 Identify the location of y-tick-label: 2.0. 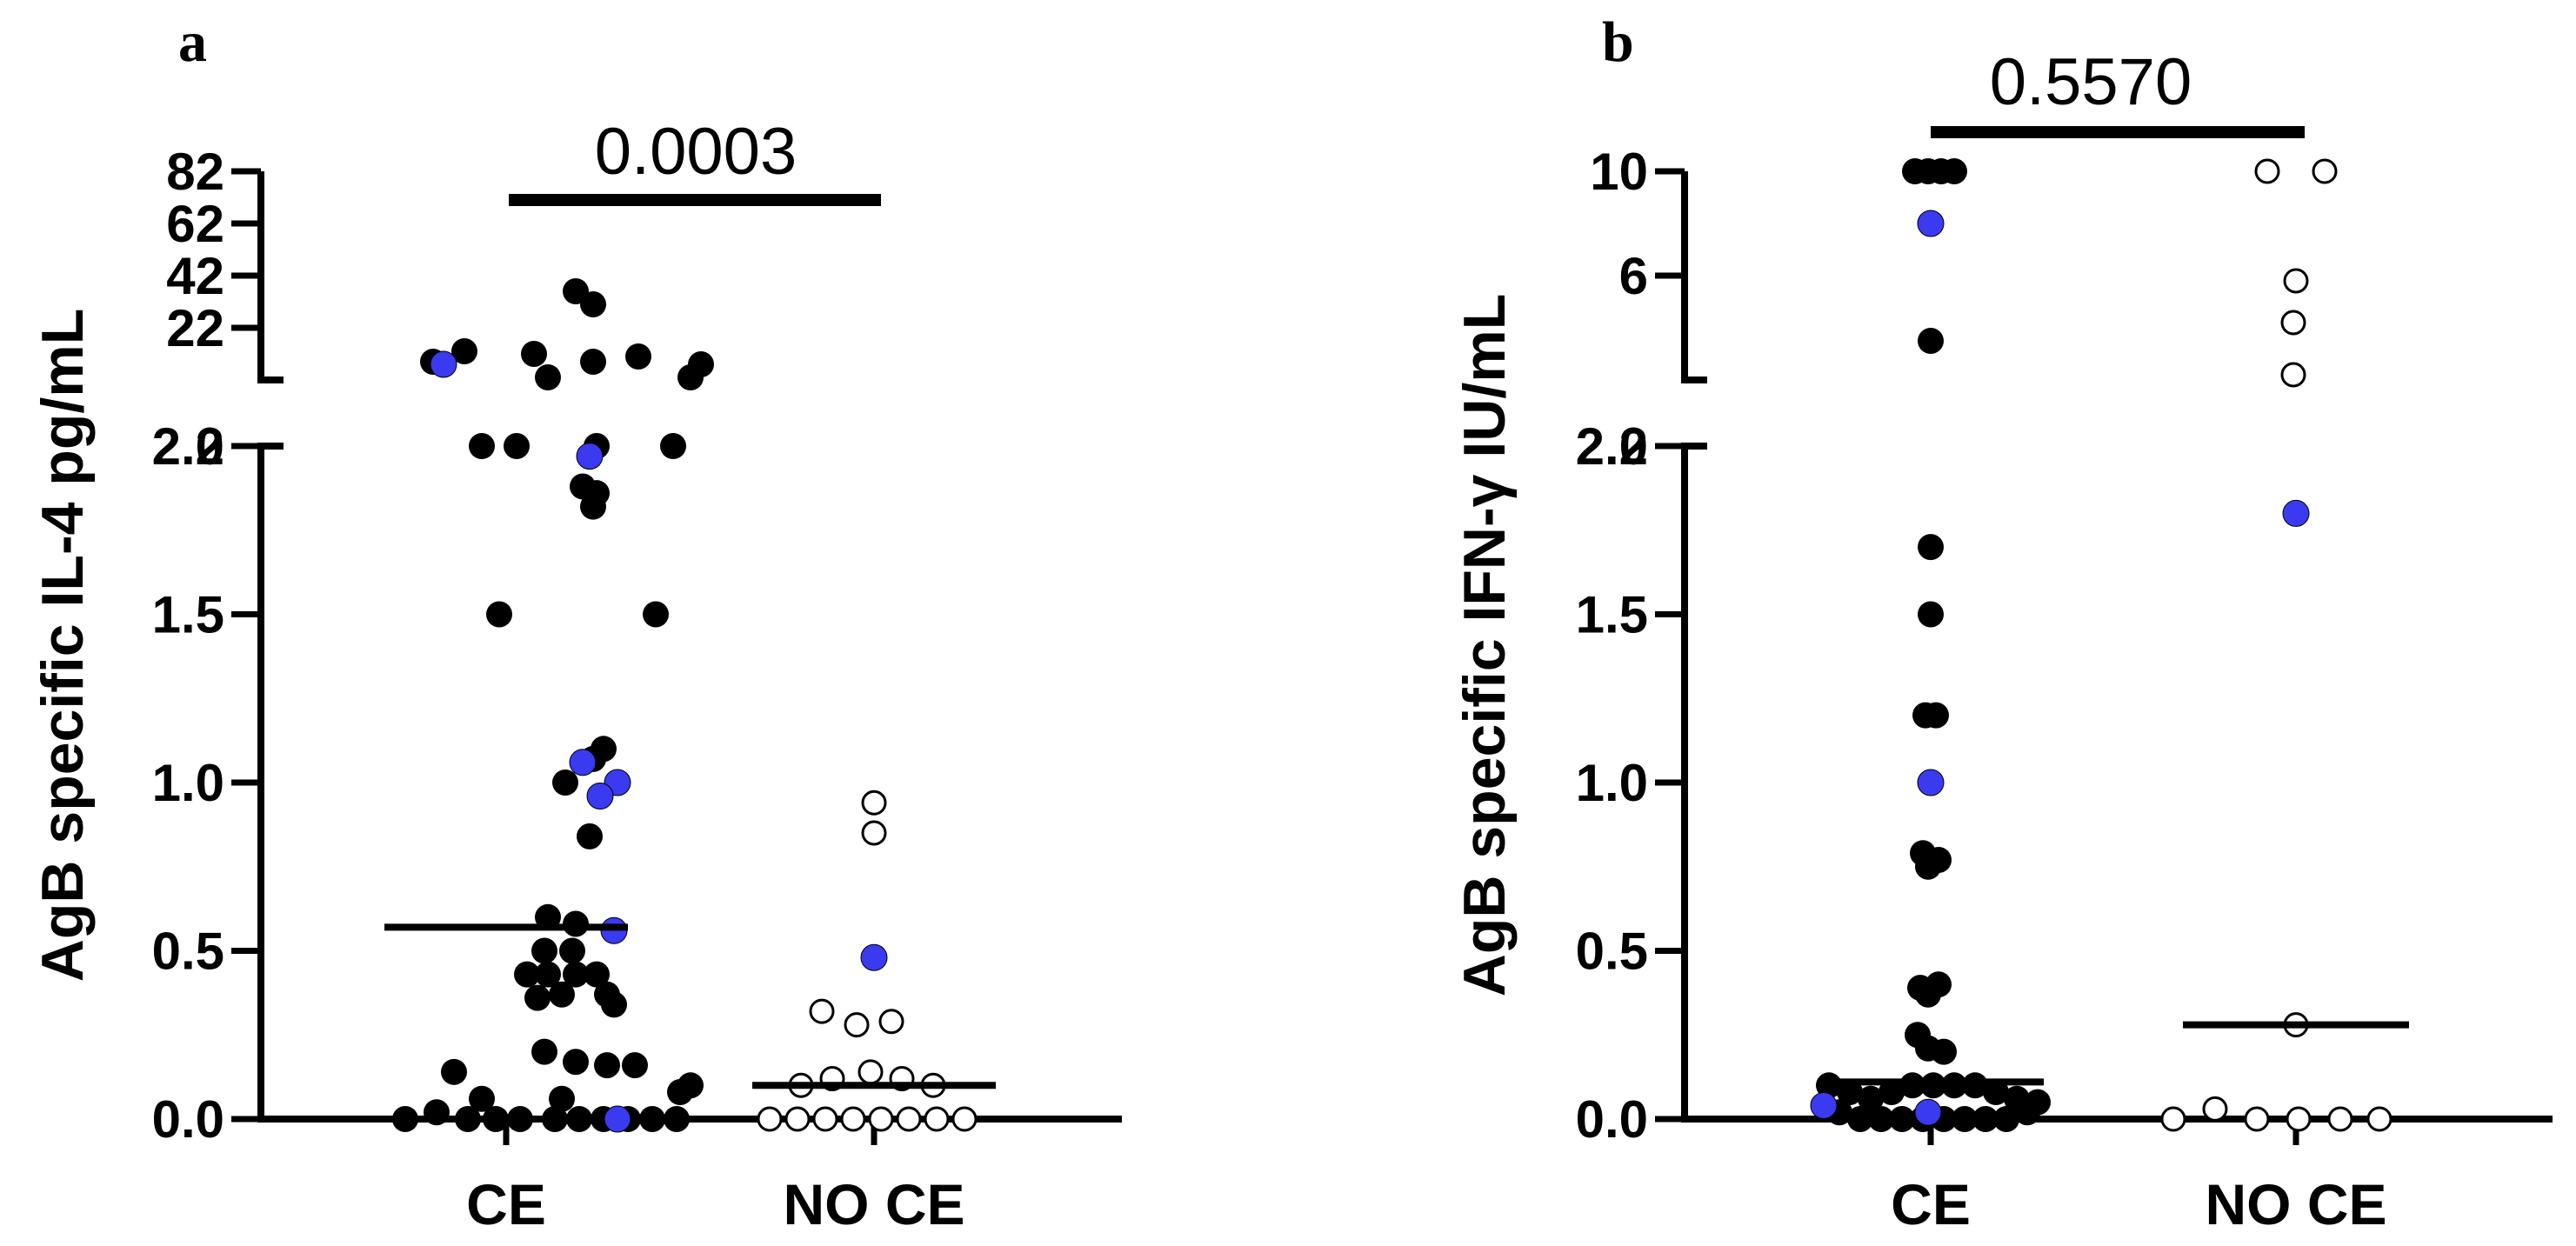
(1612, 446).